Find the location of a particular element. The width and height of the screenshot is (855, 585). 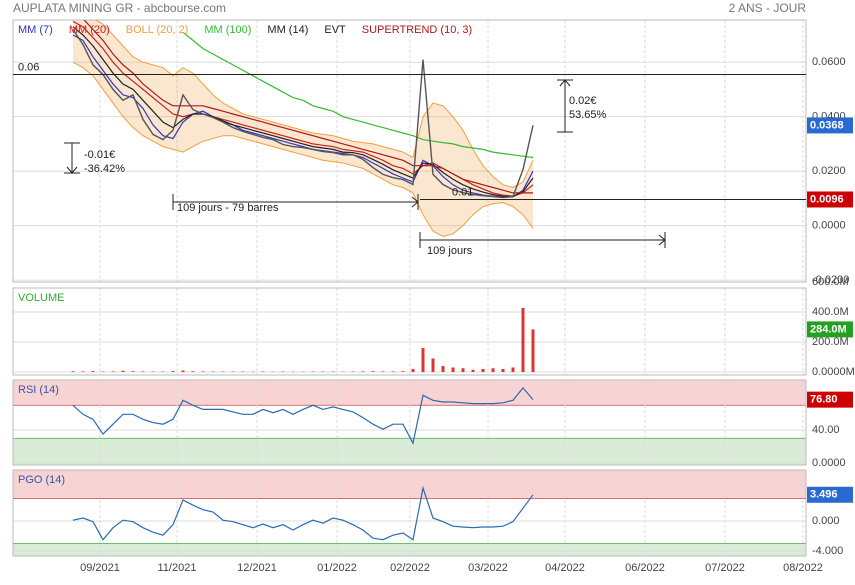

annotation-text: 0.02€ is located at coordinates (583, 101).